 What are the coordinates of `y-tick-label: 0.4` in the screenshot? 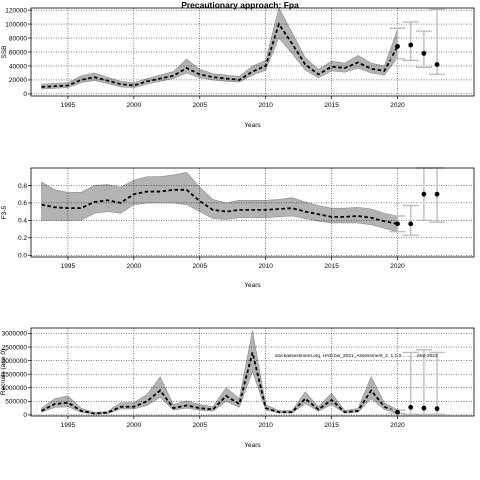 It's located at (22, 221).